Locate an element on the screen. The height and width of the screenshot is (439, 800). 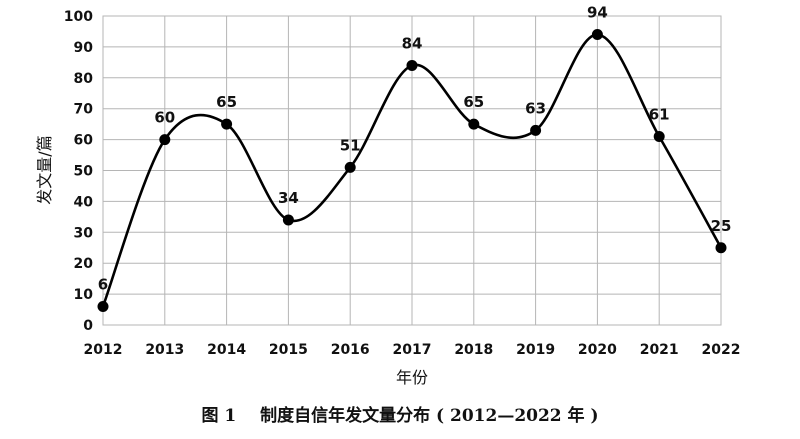
y-tick-label: 0 is located at coordinates (88, 326).